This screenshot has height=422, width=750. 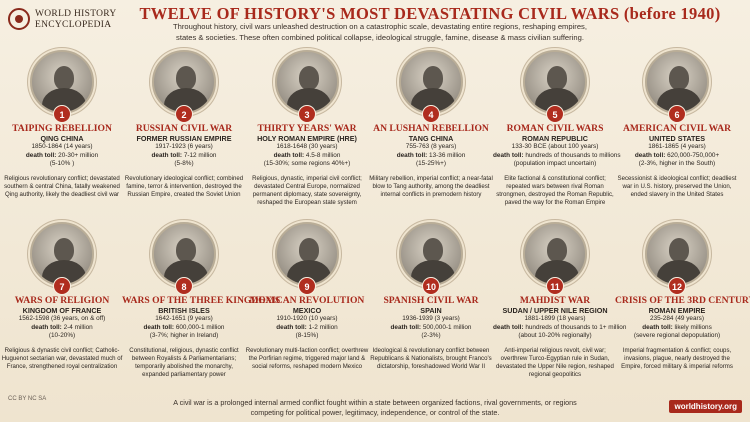 I want to click on death-toll-value: hundreds of thousands to 1+ million, so click(x=576, y=327).